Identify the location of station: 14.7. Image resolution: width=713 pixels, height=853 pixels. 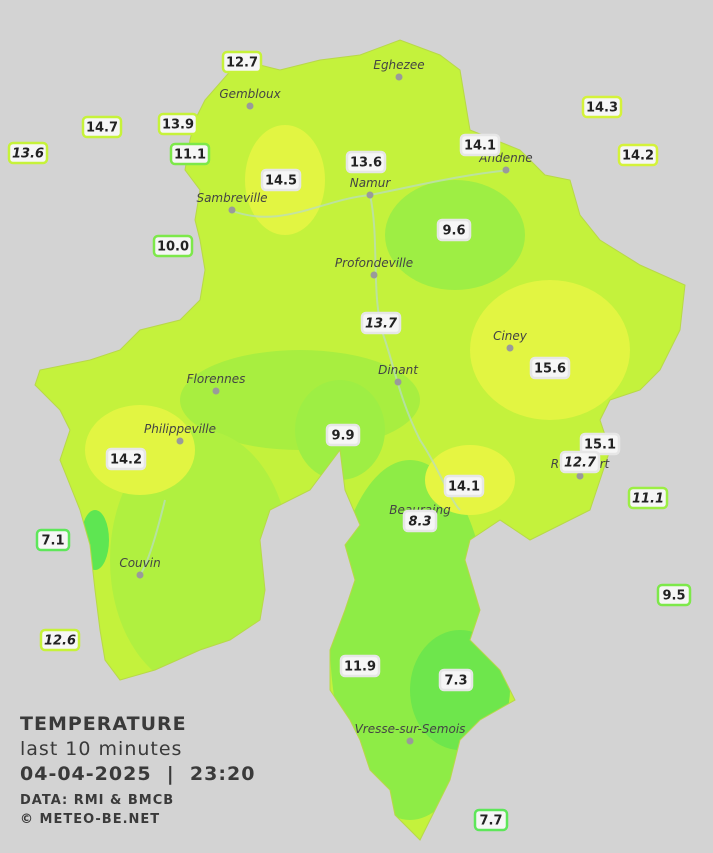
(102, 127).